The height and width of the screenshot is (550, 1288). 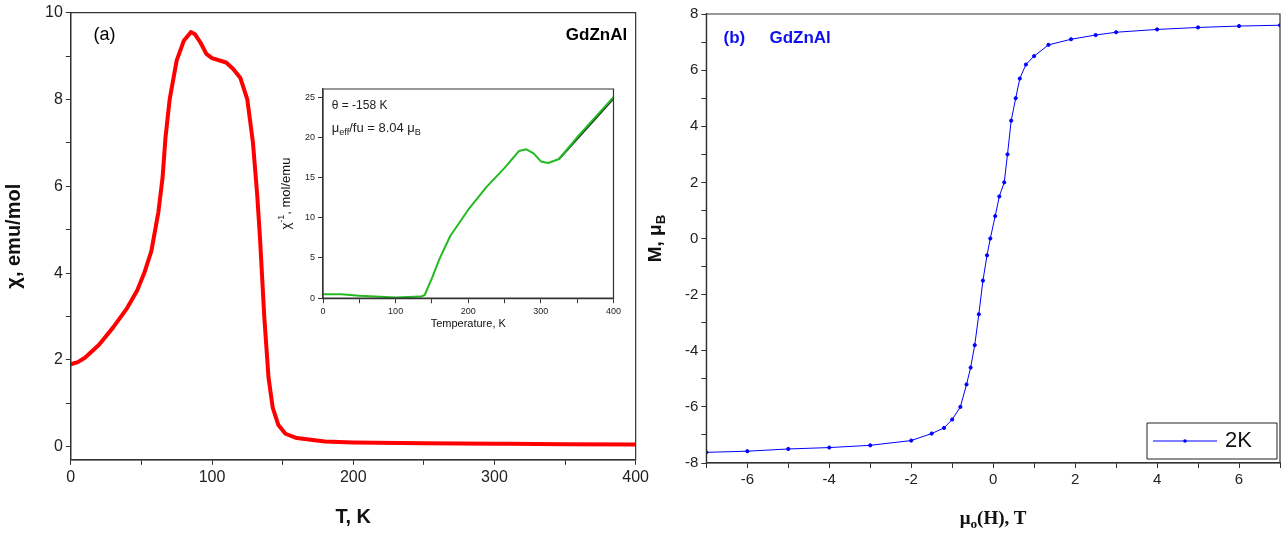 I want to click on x-axis-title: T, K, so click(x=353, y=516).